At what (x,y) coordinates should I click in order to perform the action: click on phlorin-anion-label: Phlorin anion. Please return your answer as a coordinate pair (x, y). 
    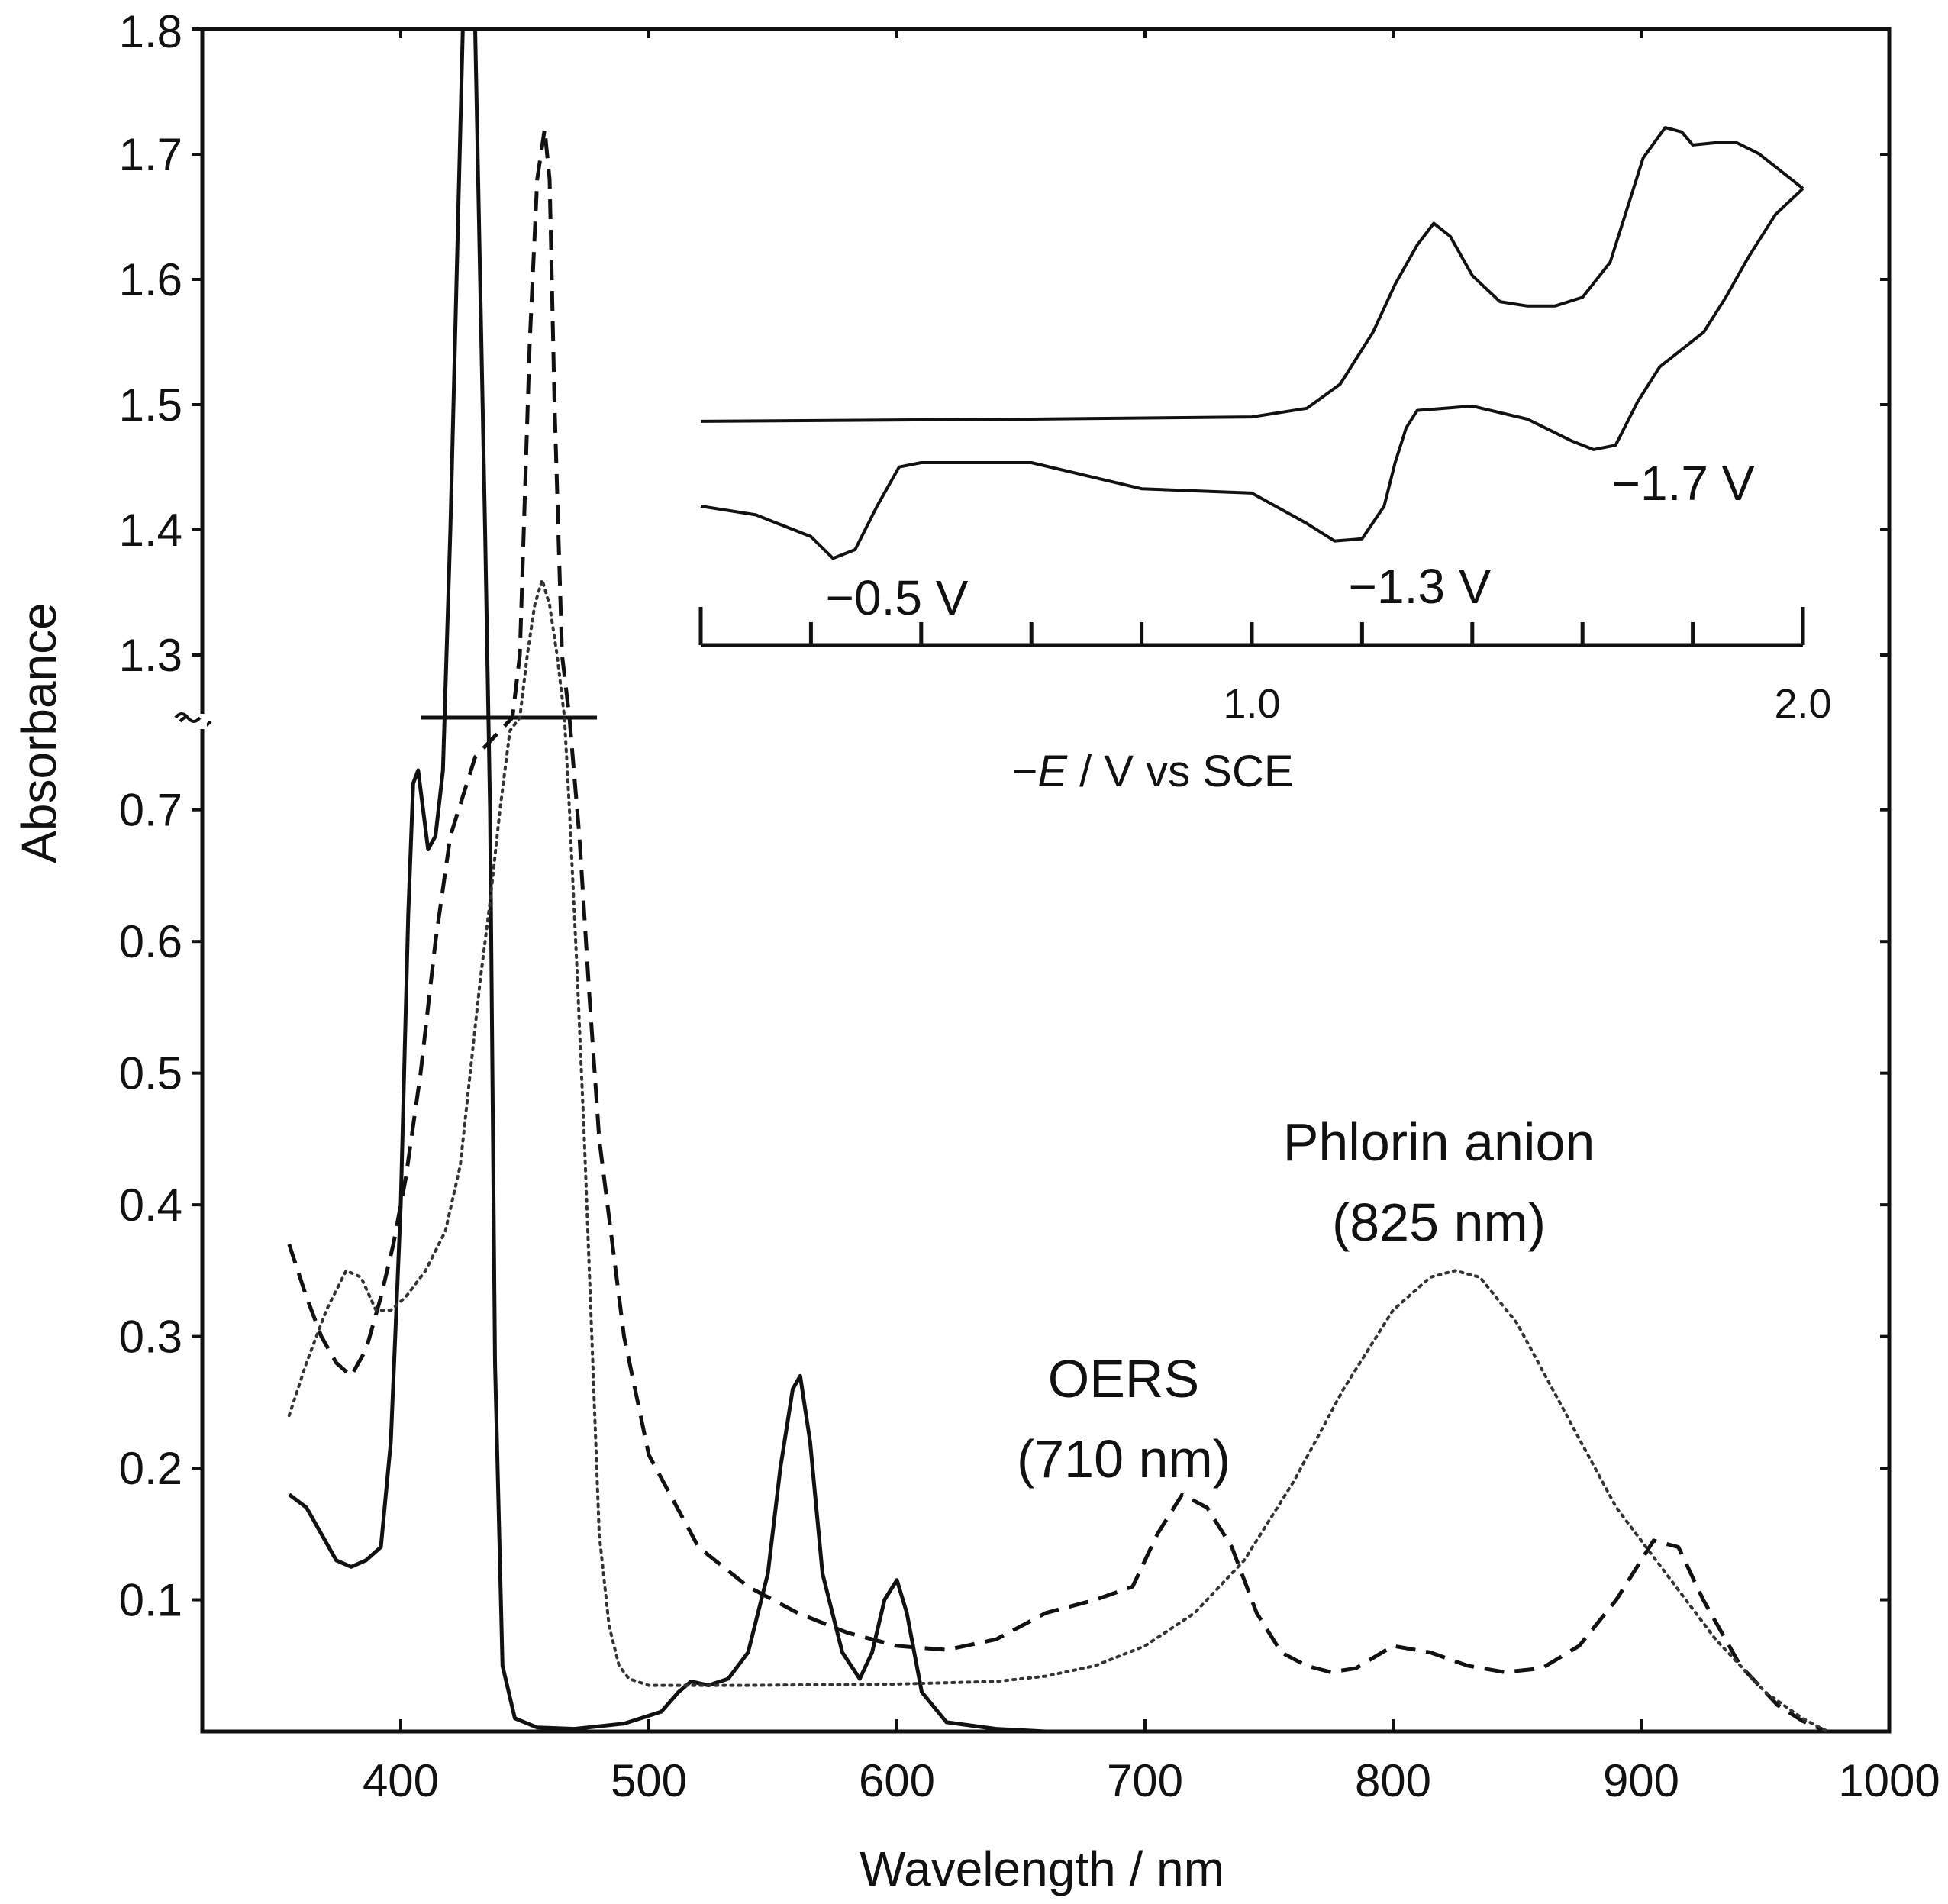
    Looking at the image, I should click on (1439, 1142).